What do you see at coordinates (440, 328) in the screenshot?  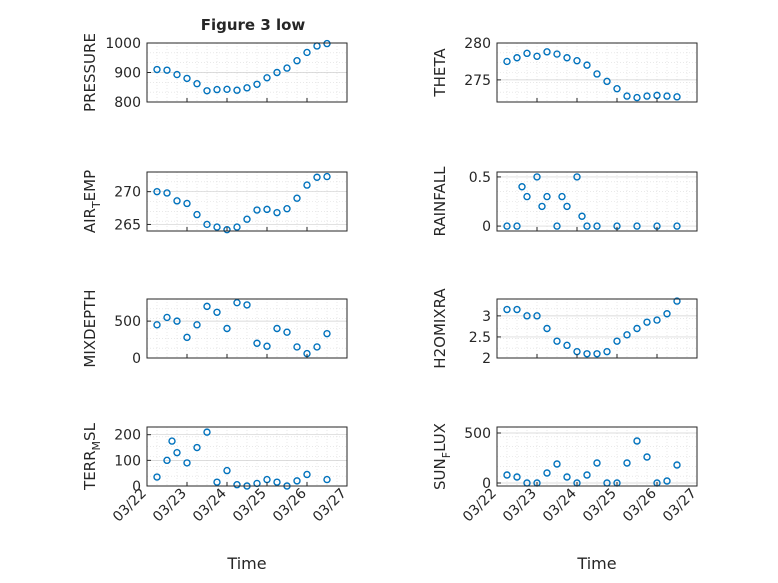 I see `y-axis-label: H2OMIXRA` at bounding box center [440, 328].